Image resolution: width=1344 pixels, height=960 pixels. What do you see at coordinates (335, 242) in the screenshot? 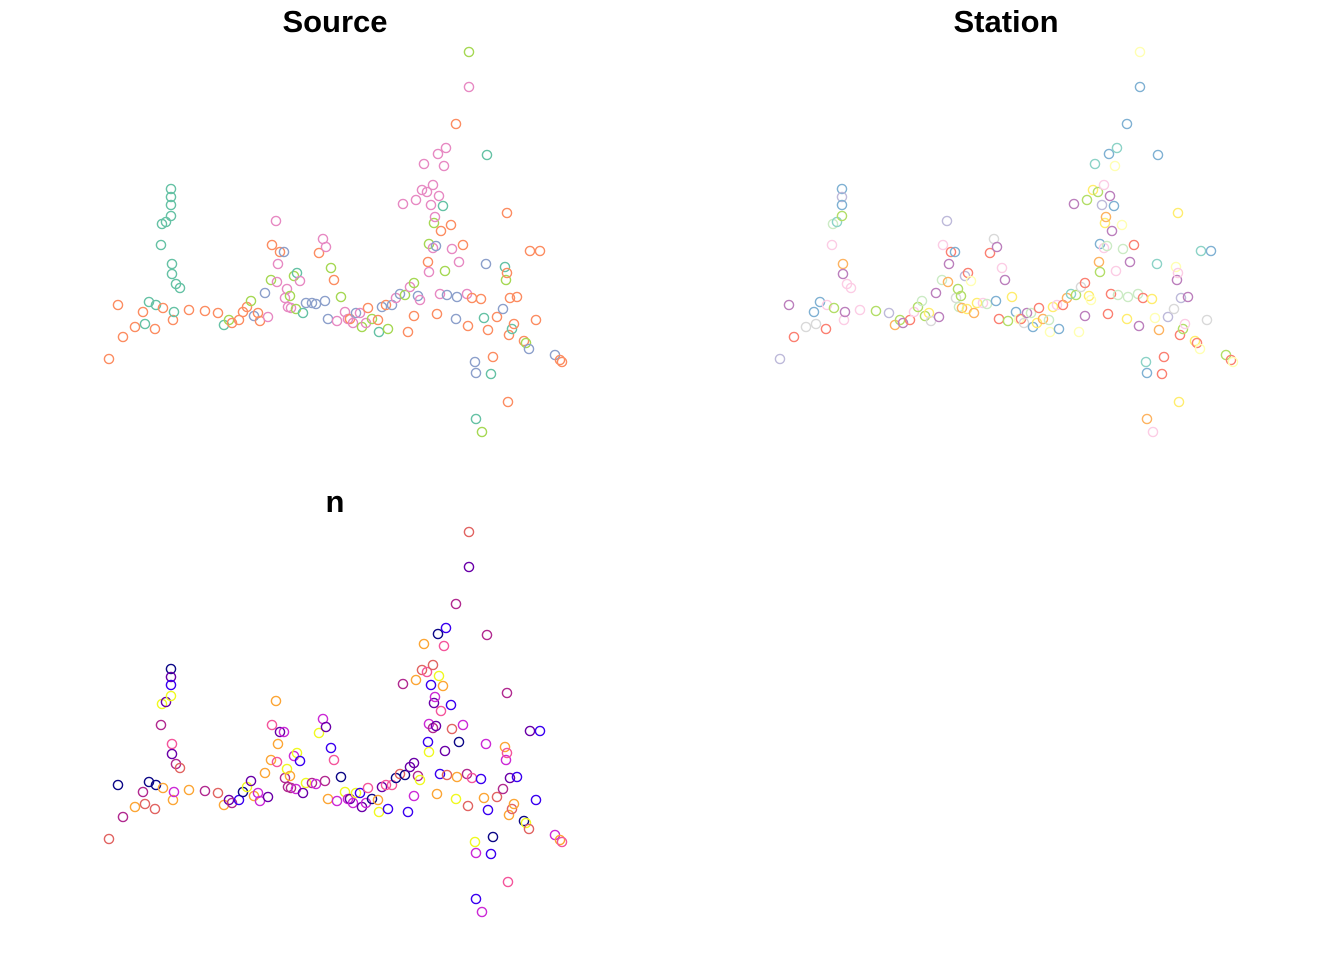
I see `panel-source` at bounding box center [335, 242].